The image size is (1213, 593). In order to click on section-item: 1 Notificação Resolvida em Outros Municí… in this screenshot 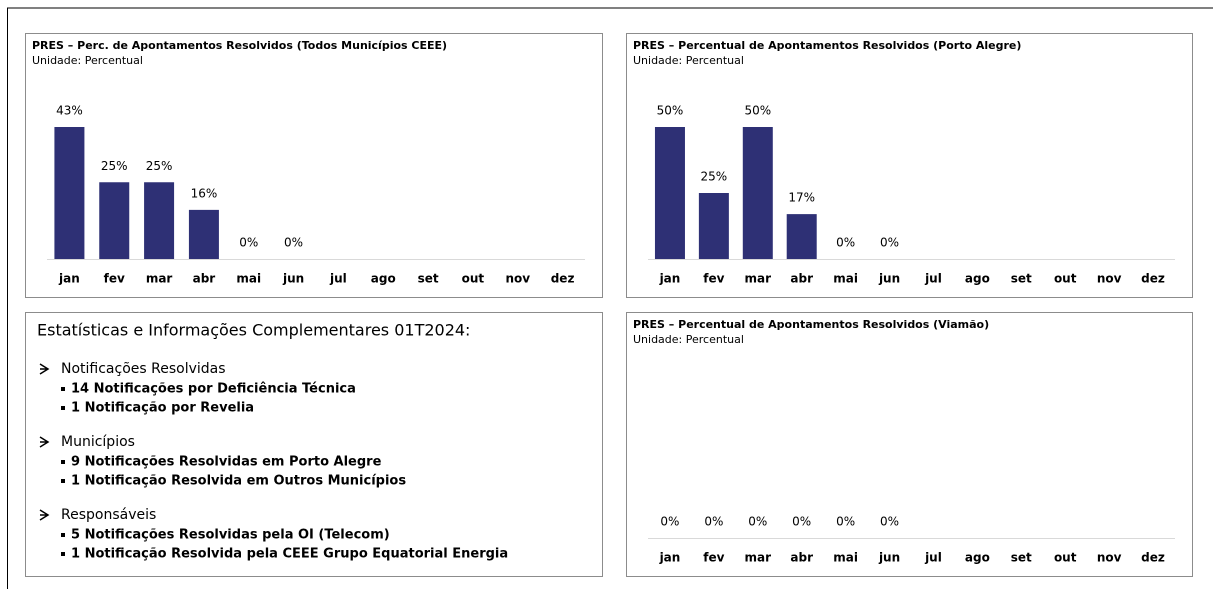, I will do `click(238, 481)`.